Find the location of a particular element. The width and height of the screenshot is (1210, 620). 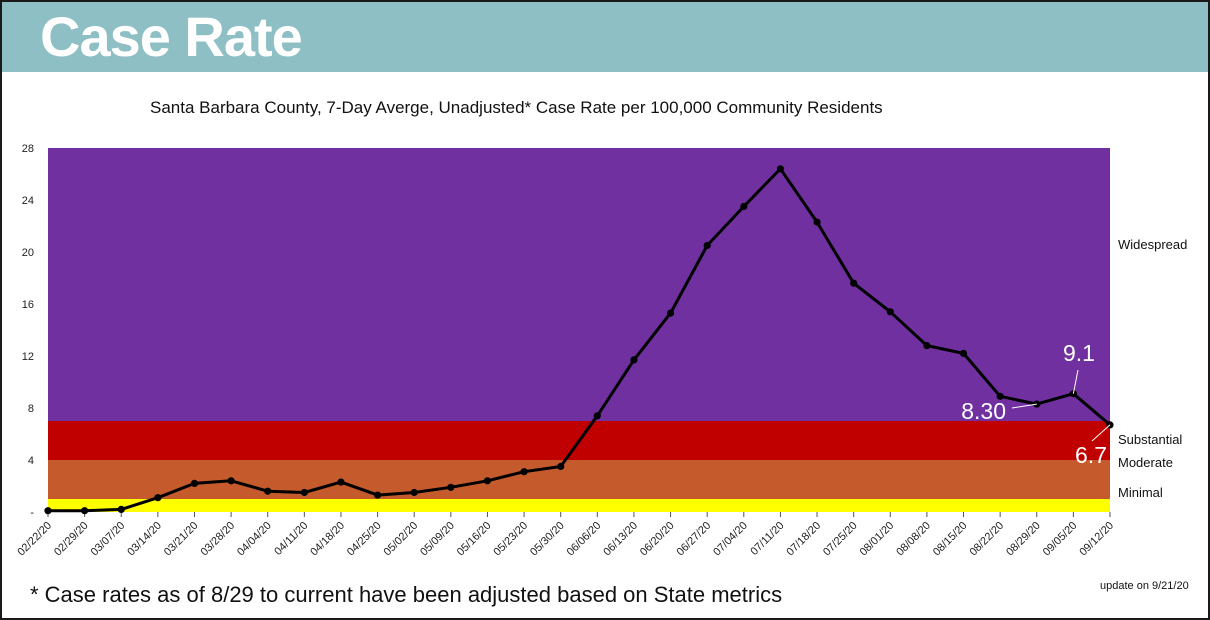

band-label-widespread: Widespread is located at coordinates (1152, 244).